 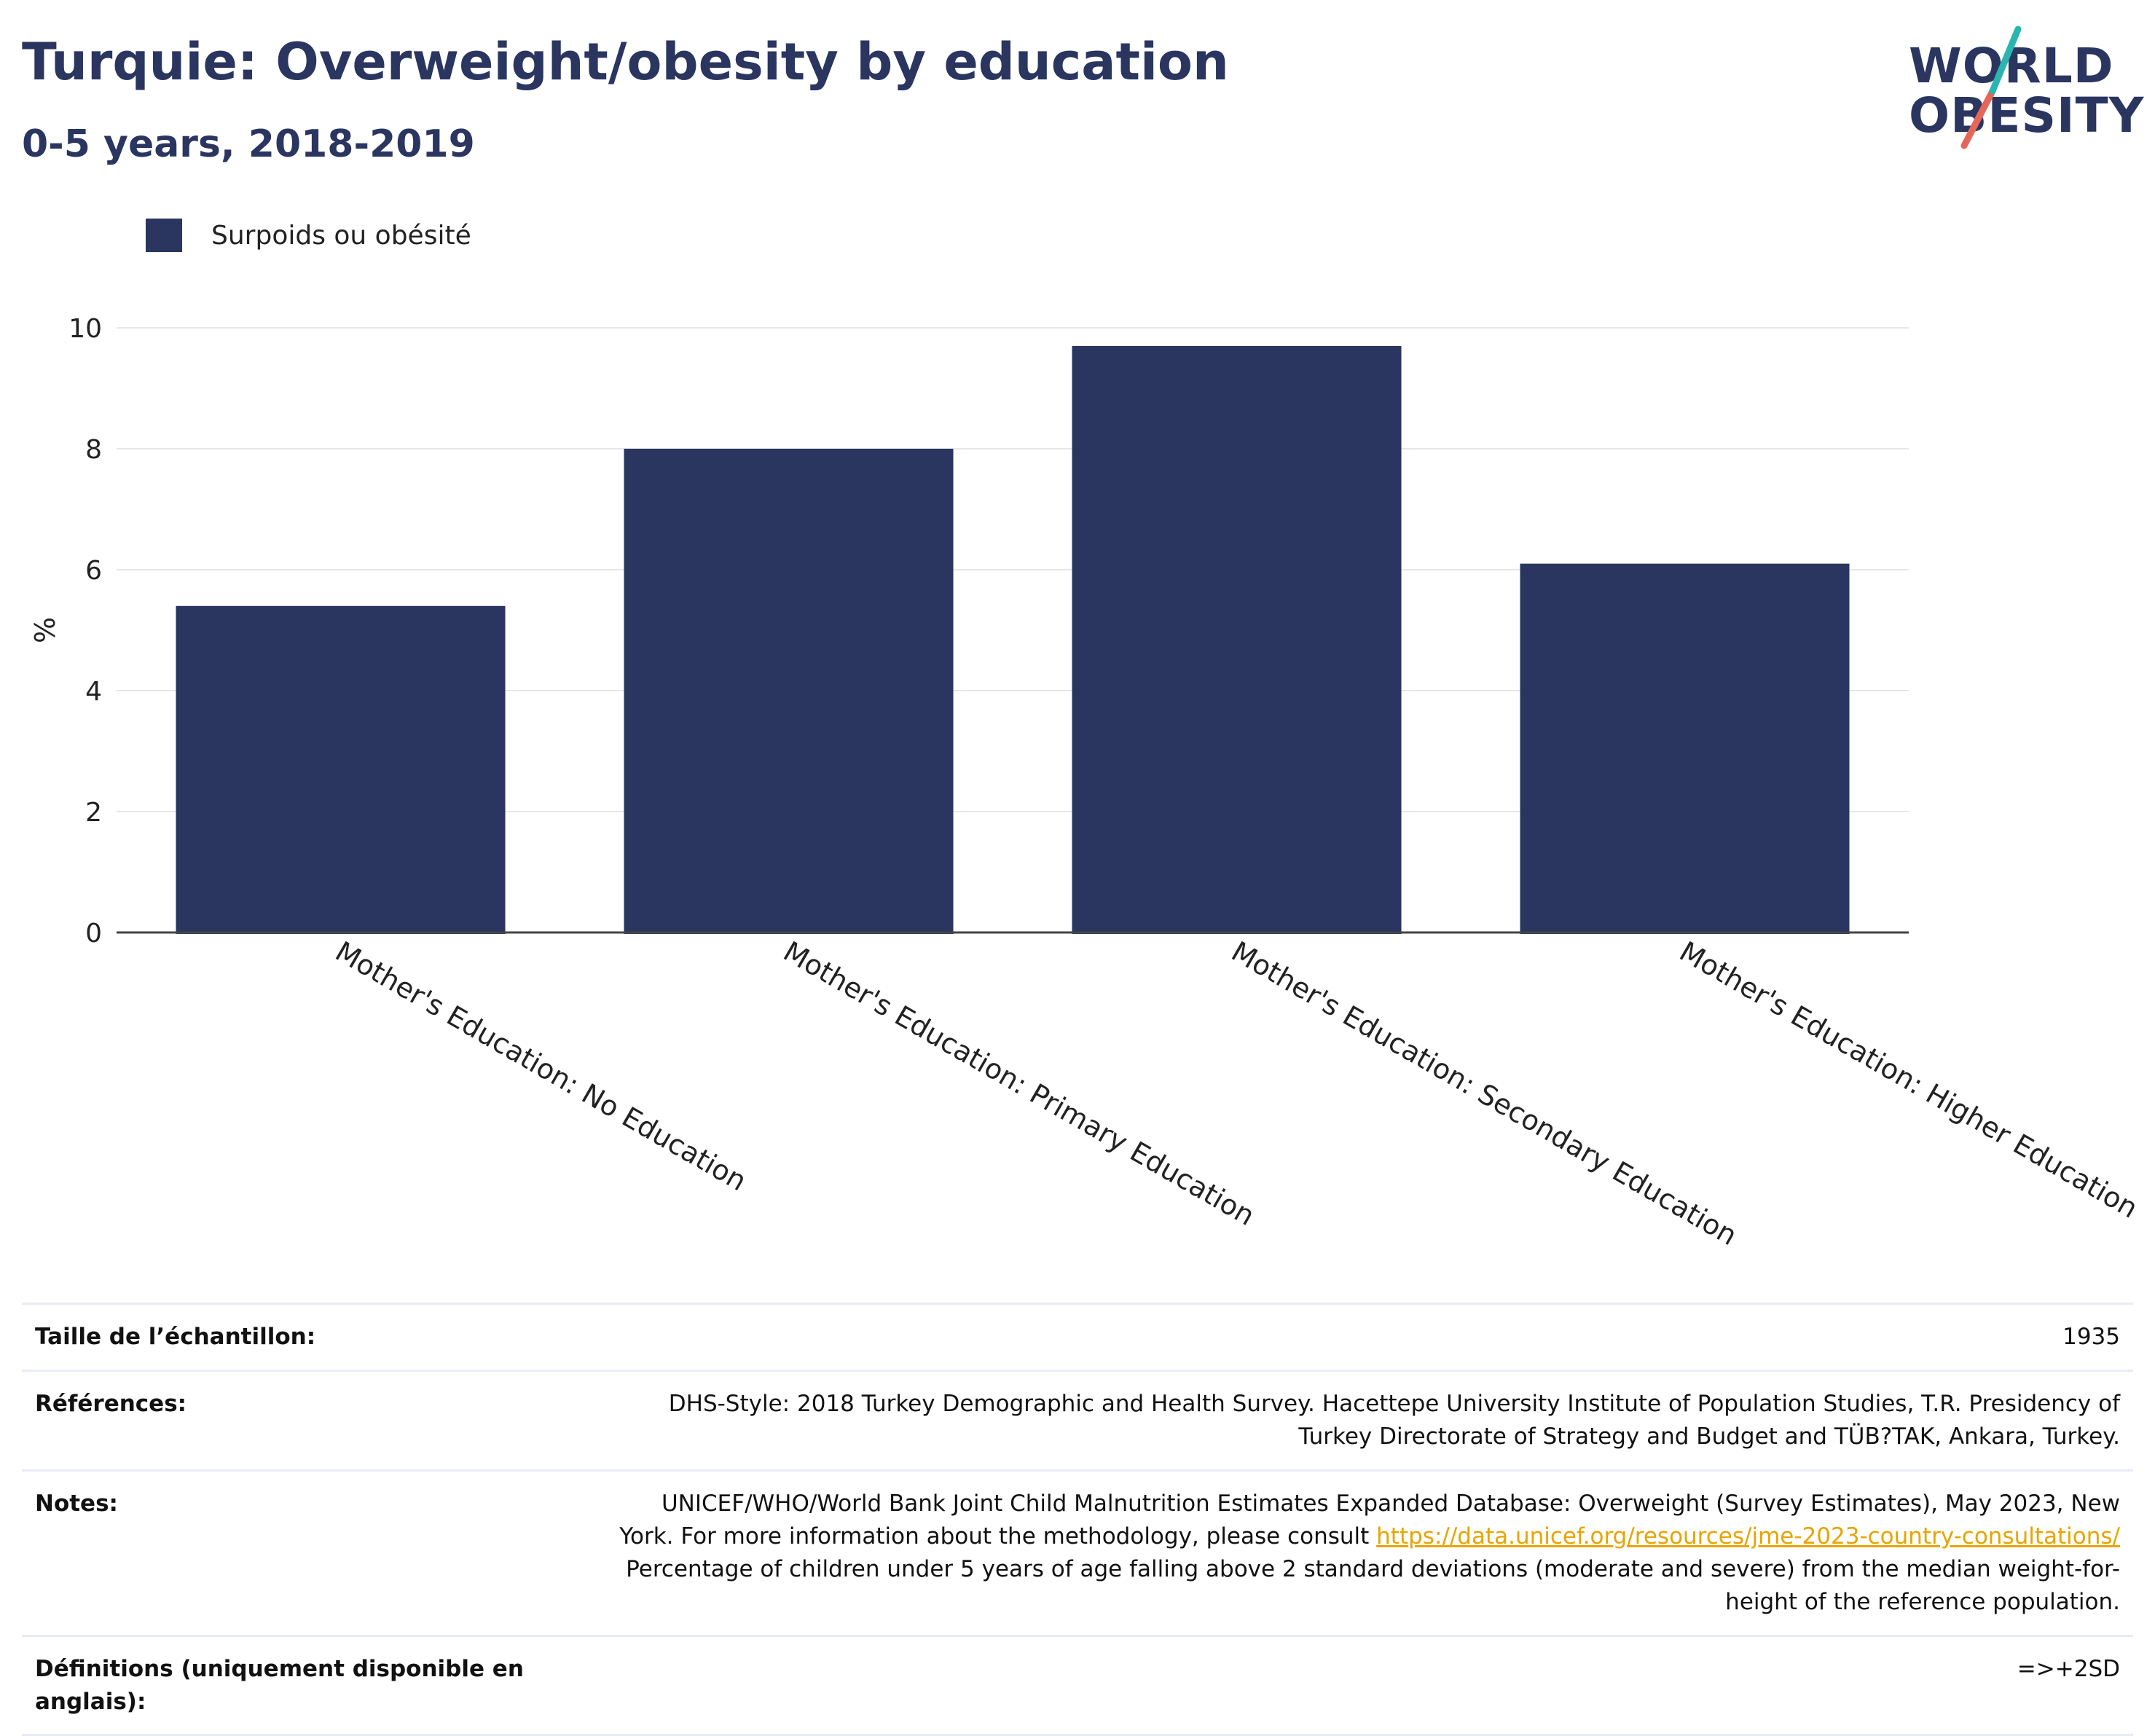 I want to click on world-obesity-logo: WORLD OBESITY, so click(x=2019, y=87).